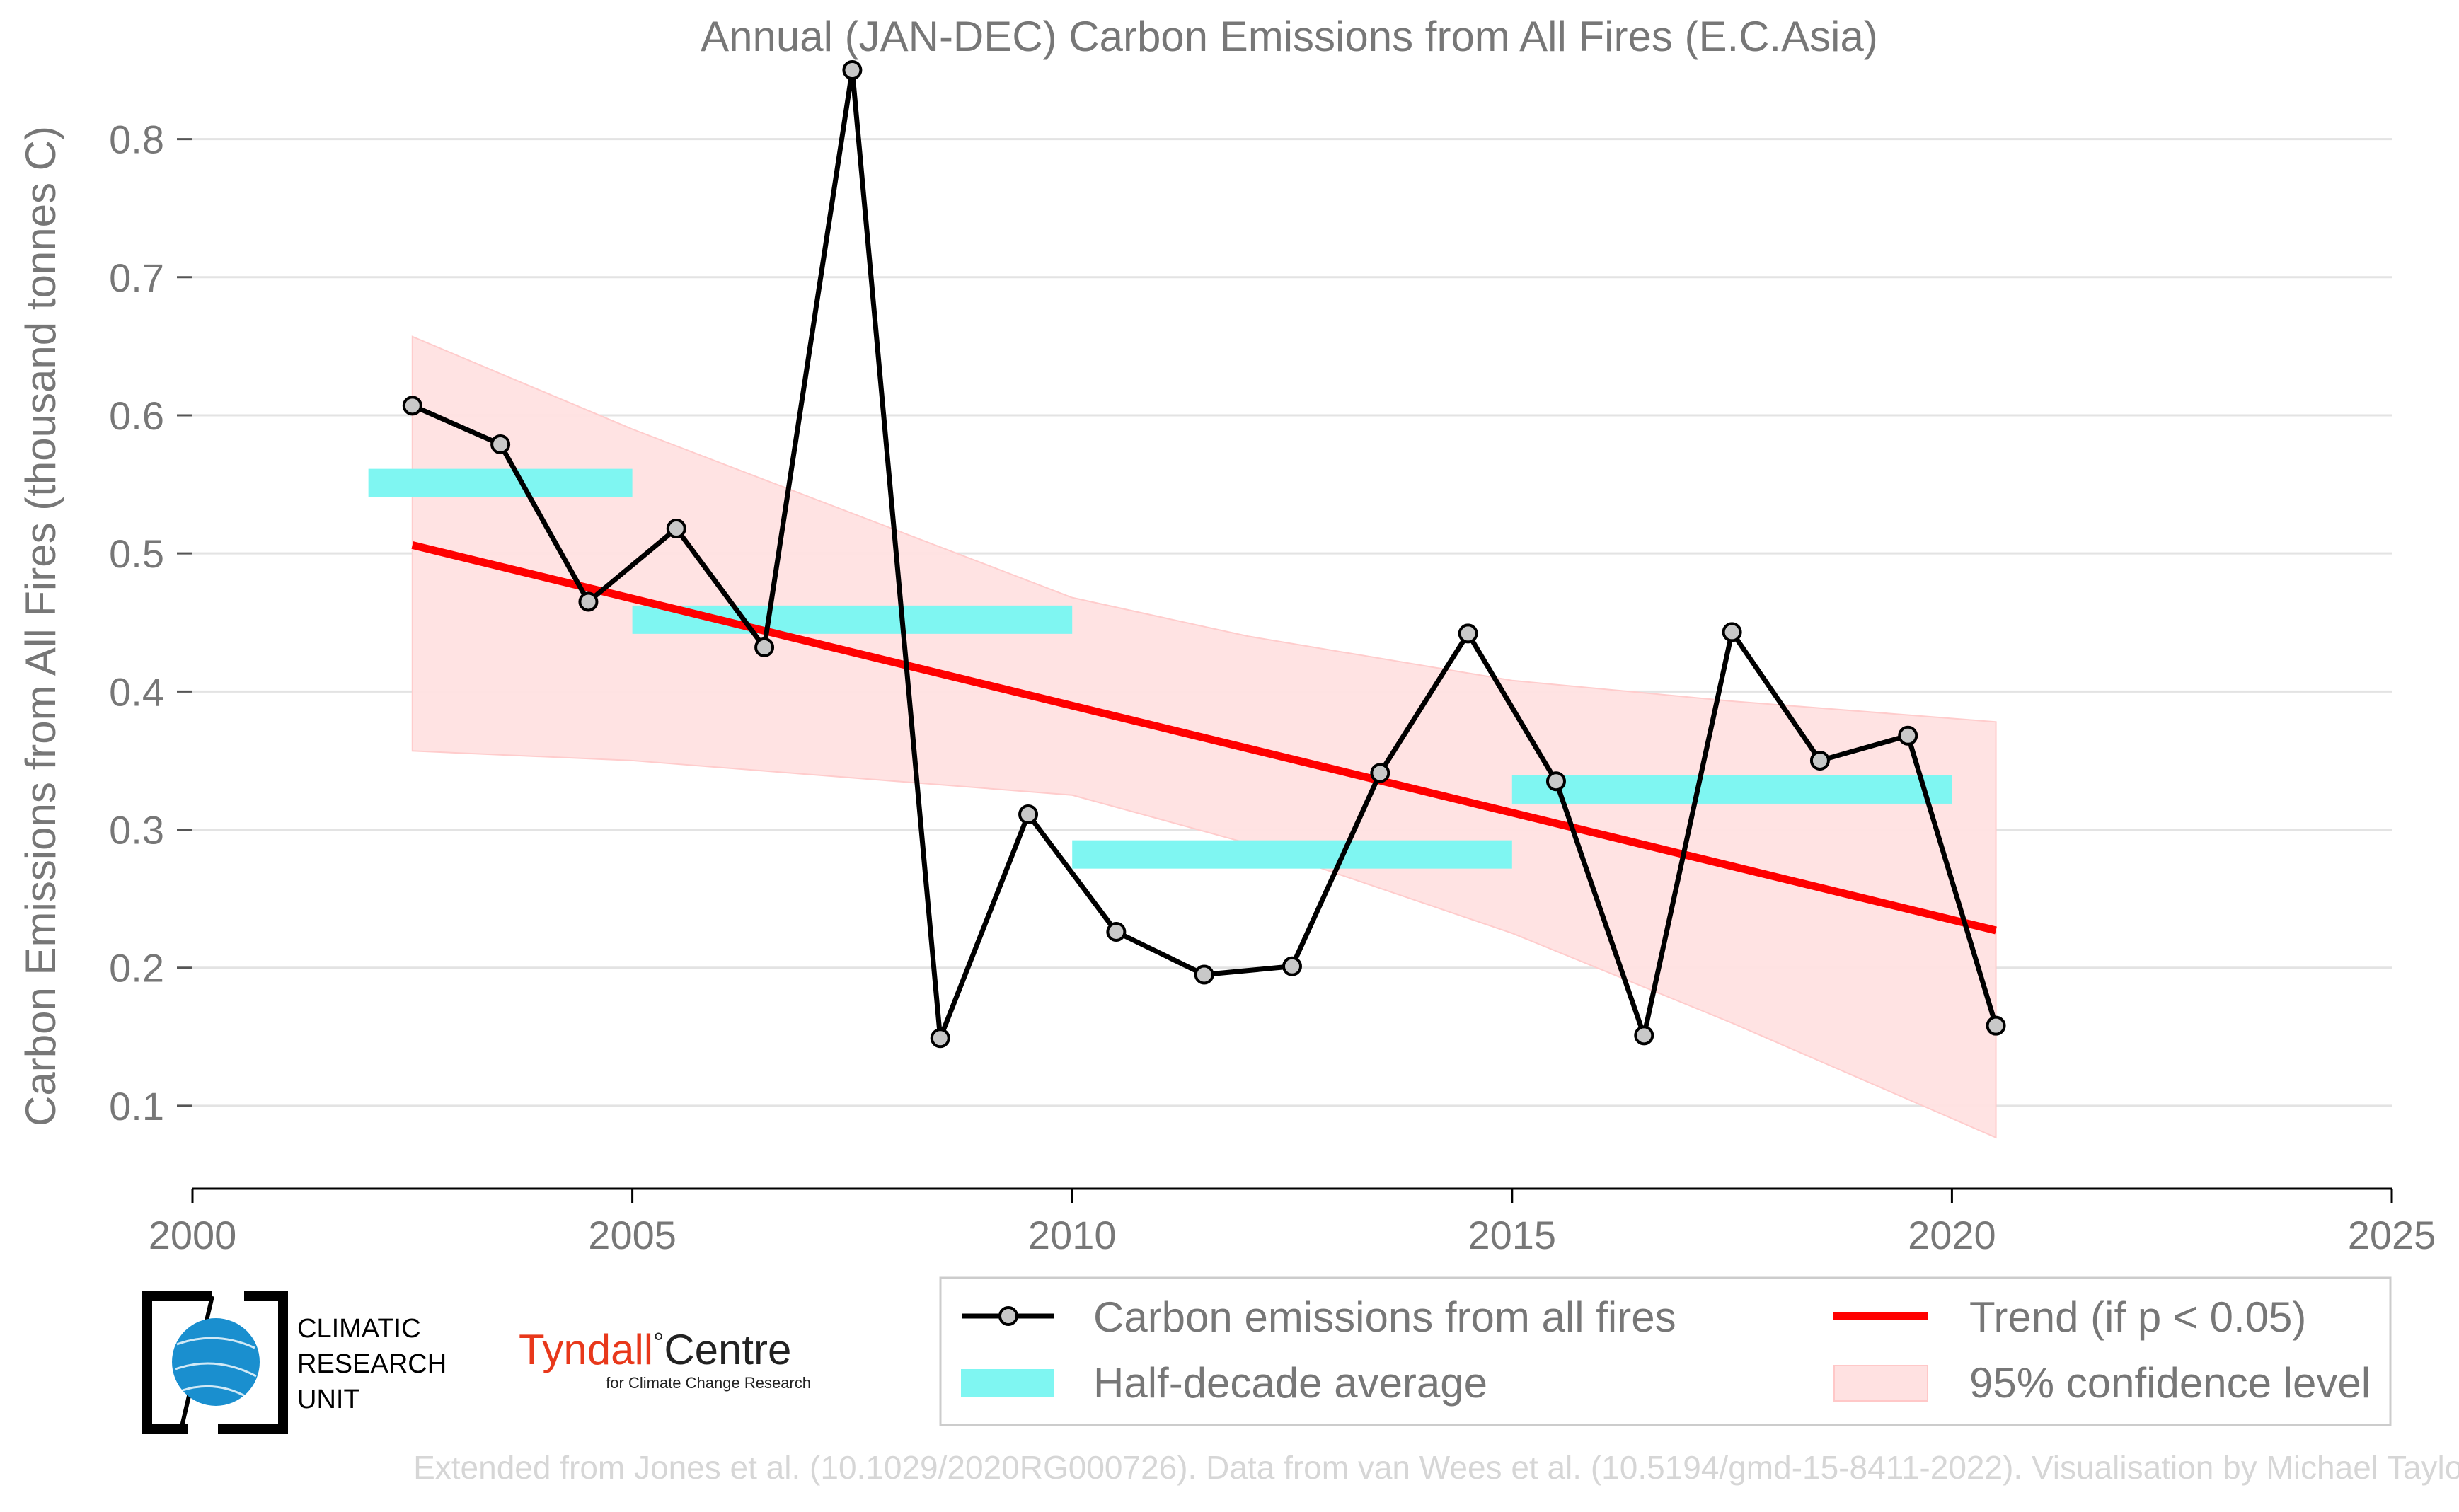  What do you see at coordinates (328, 1399) in the screenshot?
I see `cru-line-3: UNIT` at bounding box center [328, 1399].